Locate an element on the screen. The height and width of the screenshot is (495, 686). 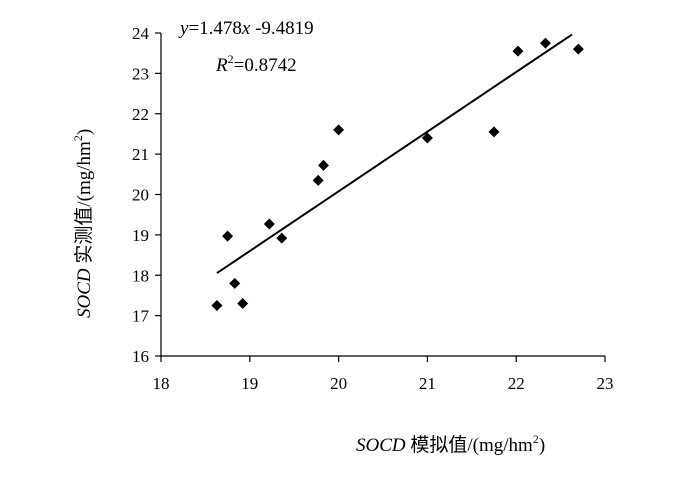
xlabel-text: 模拟值/(mg/hm is located at coordinates (469, 445).